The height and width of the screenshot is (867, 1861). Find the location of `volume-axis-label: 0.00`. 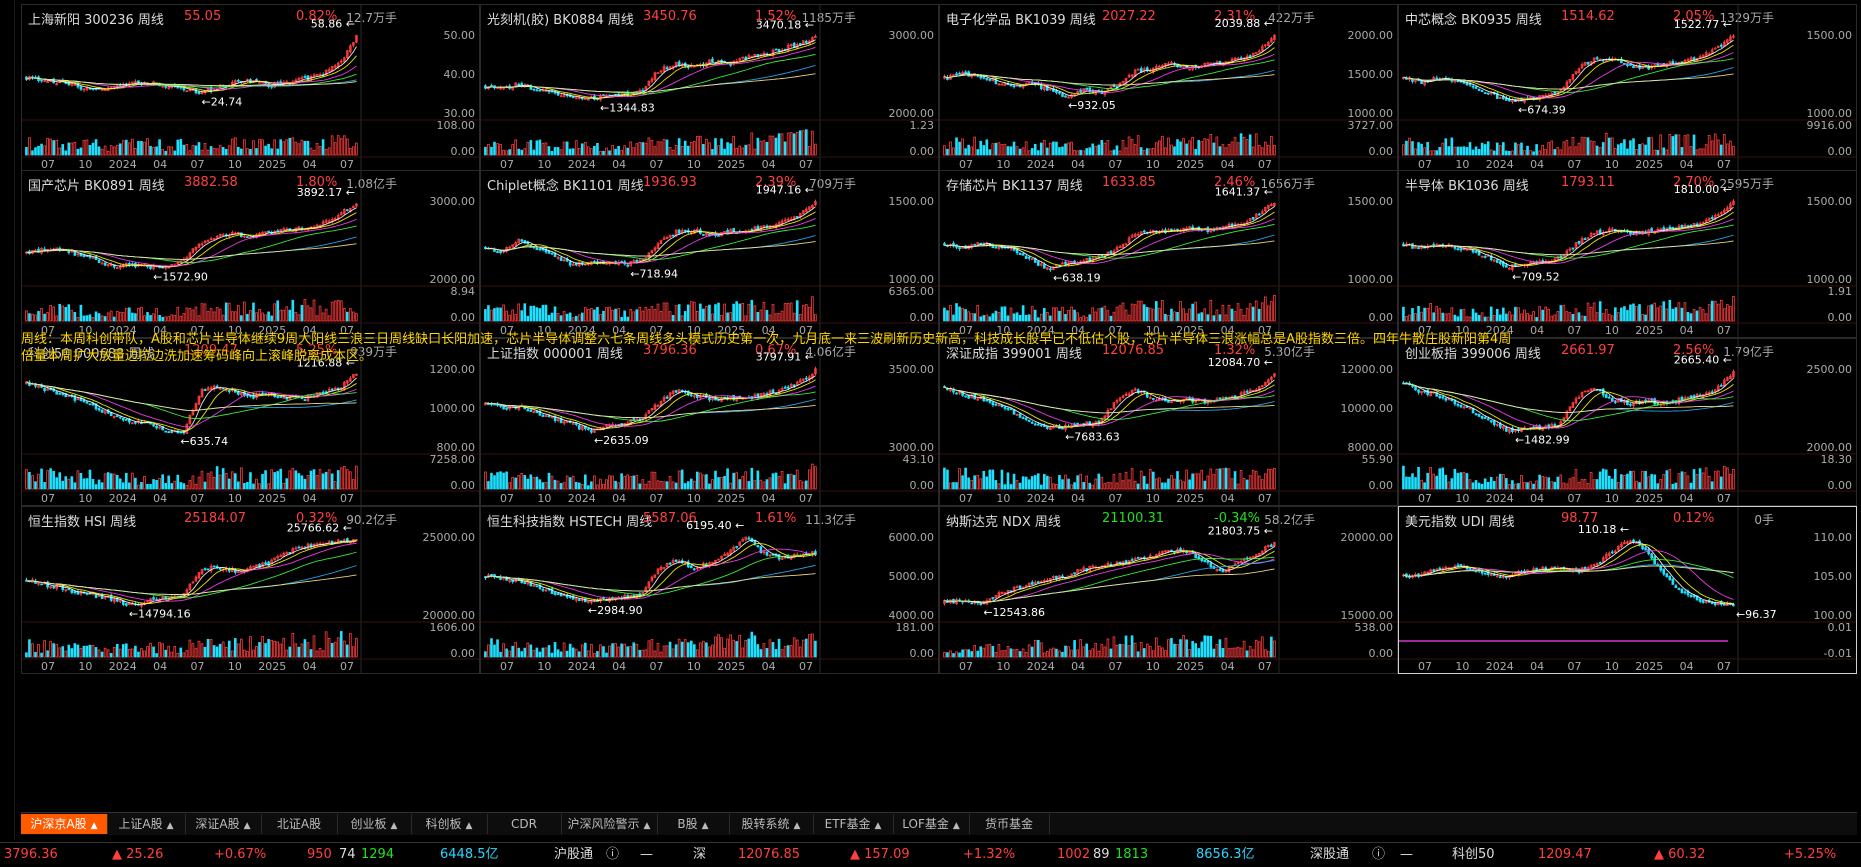

volume-axis-label: 0.00 is located at coordinates (463, 151).